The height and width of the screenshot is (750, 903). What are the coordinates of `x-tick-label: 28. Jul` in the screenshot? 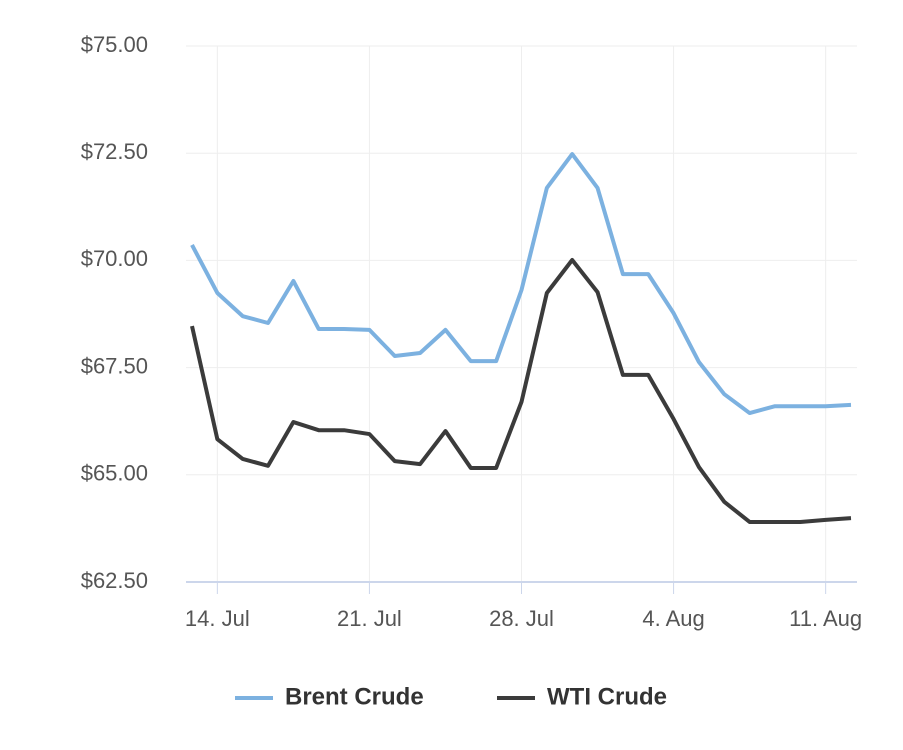 It's located at (521, 618).